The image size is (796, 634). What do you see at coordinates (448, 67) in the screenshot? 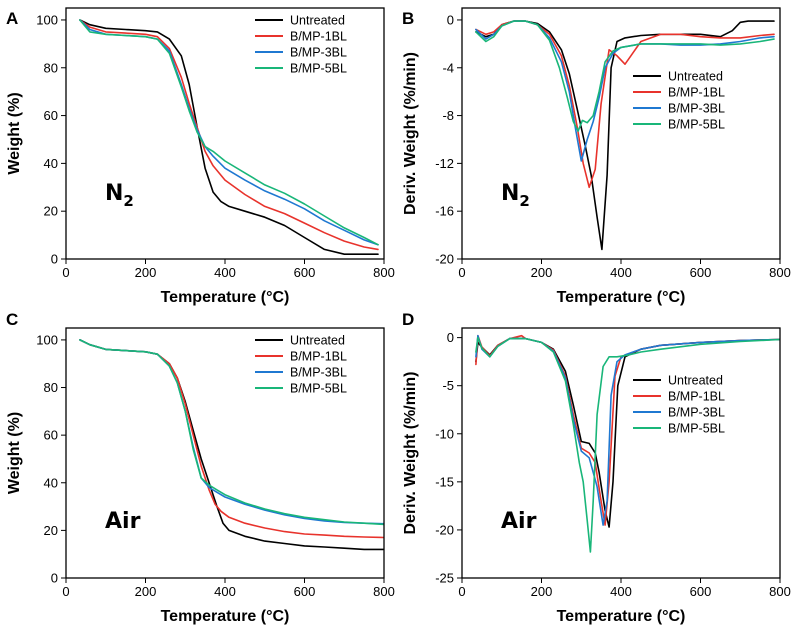
I see `y-tick-label: -4` at bounding box center [448, 67].